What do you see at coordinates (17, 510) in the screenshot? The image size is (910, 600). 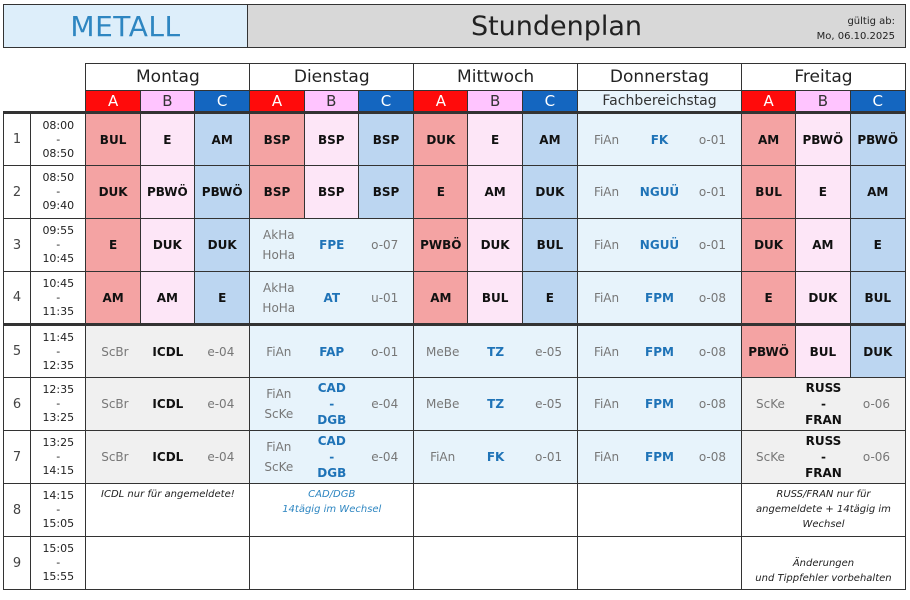 I see `period-number: 8` at bounding box center [17, 510].